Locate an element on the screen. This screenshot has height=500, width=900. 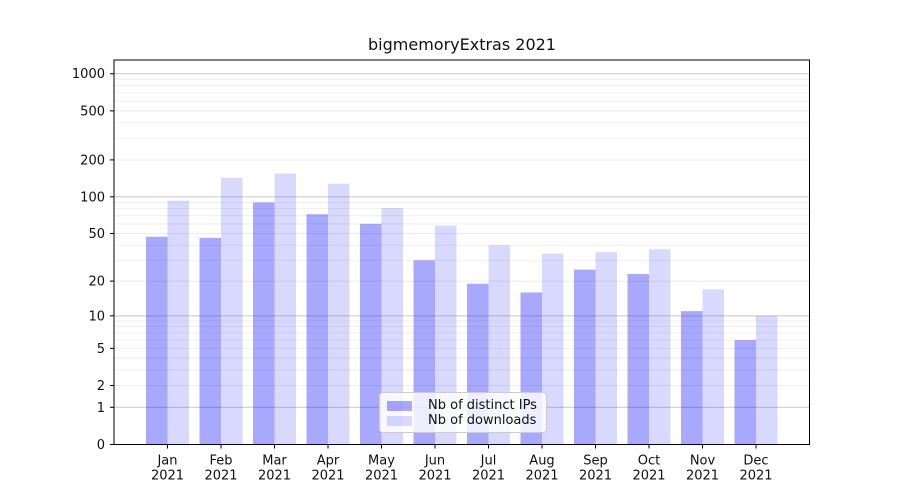
legend-label-distinct-ips: Nb of distinct IPs is located at coordinates (482, 405).